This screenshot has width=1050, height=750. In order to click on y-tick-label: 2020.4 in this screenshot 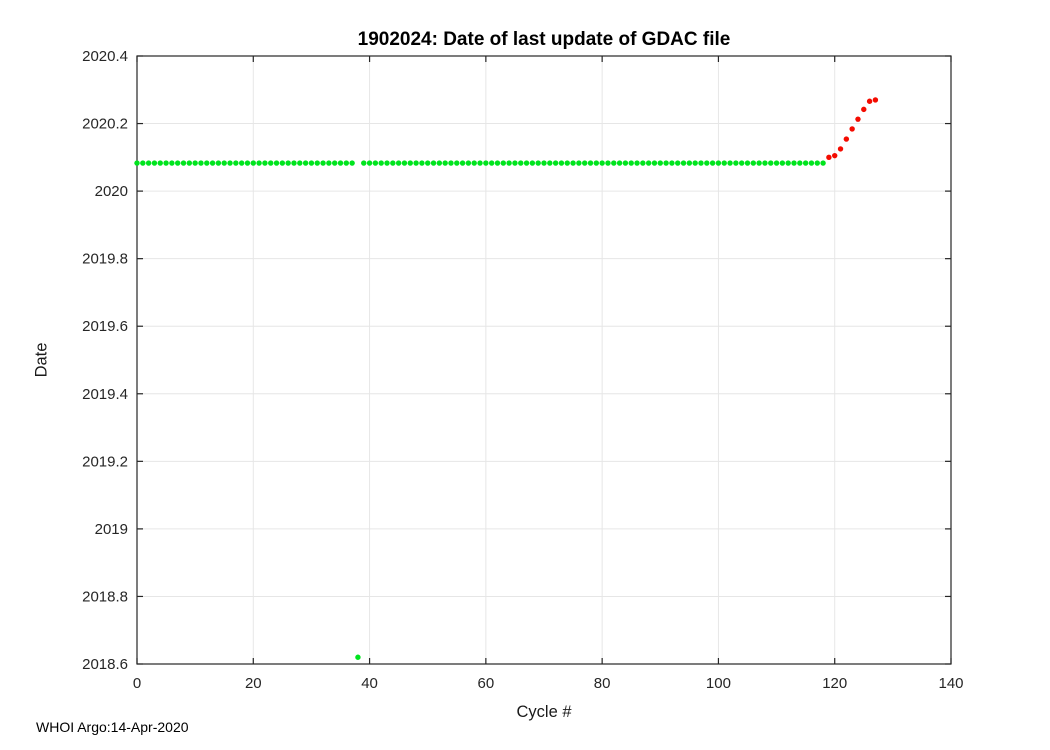, I will do `click(105, 56)`.